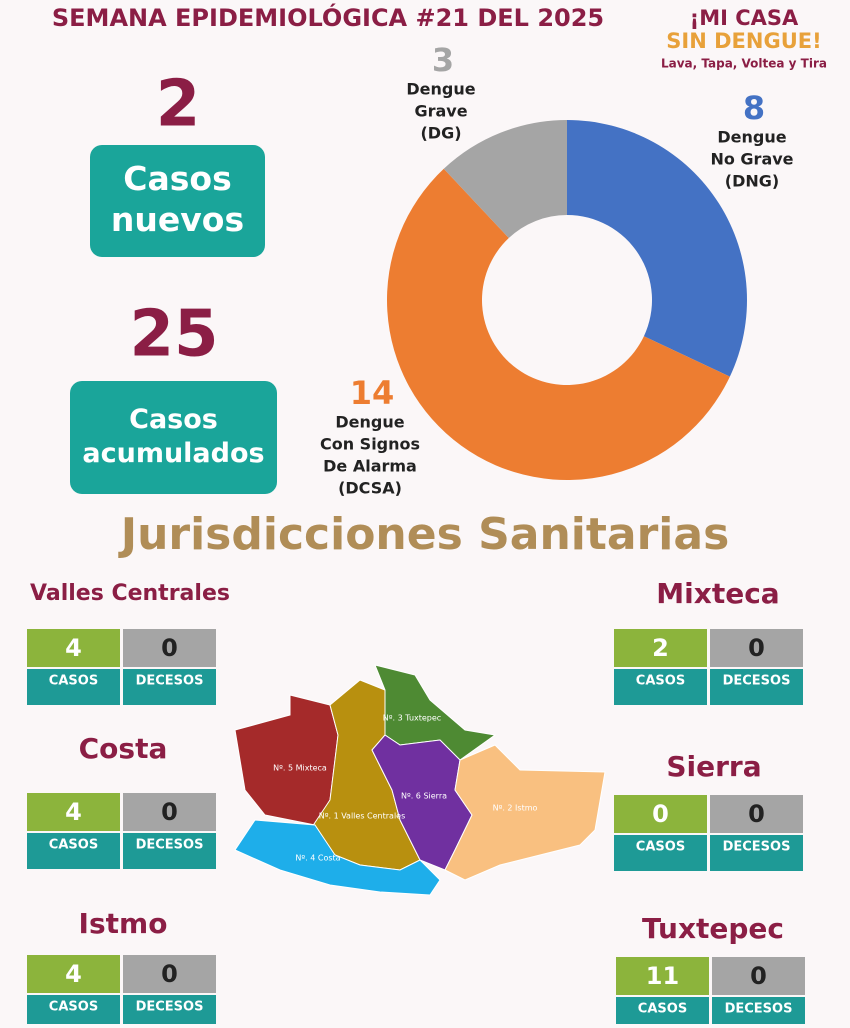 The width and height of the screenshot is (850, 1028). Describe the element at coordinates (440, 133) in the screenshot. I see `slice-label: (DG)` at that location.